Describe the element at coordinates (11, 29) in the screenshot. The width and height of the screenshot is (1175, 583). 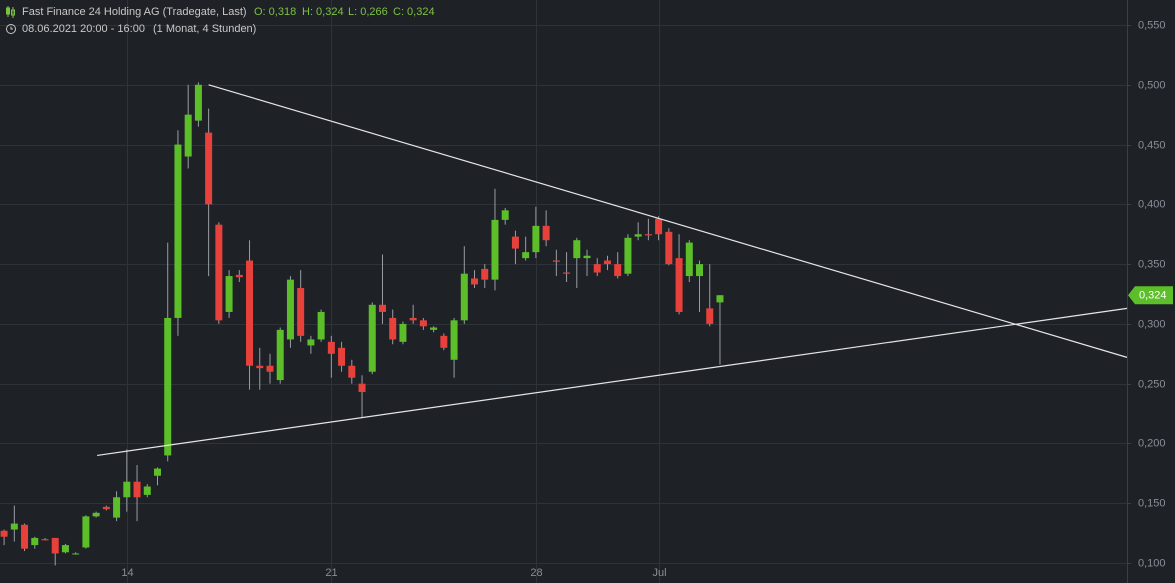
I see `clock-icon` at that location.